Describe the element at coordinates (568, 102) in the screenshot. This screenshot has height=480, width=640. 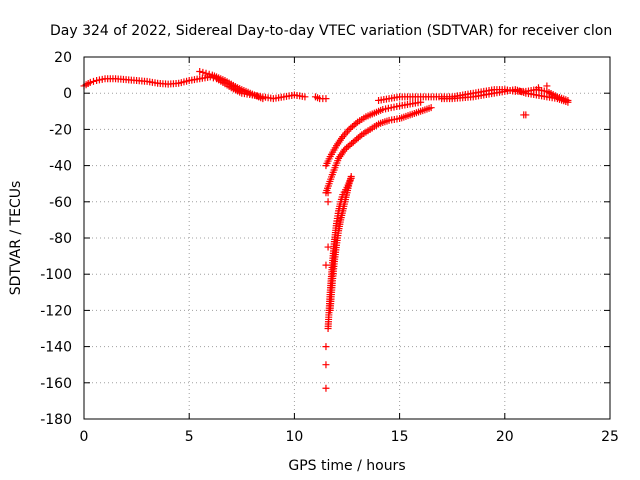
I see `data-point-late-lower-track` at that location.